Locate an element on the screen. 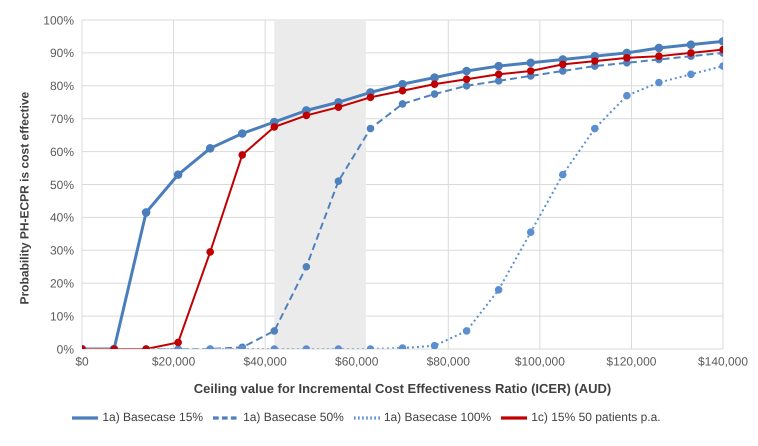 This screenshot has height=446, width=758. y-tick-label: 60% is located at coordinates (62, 151).